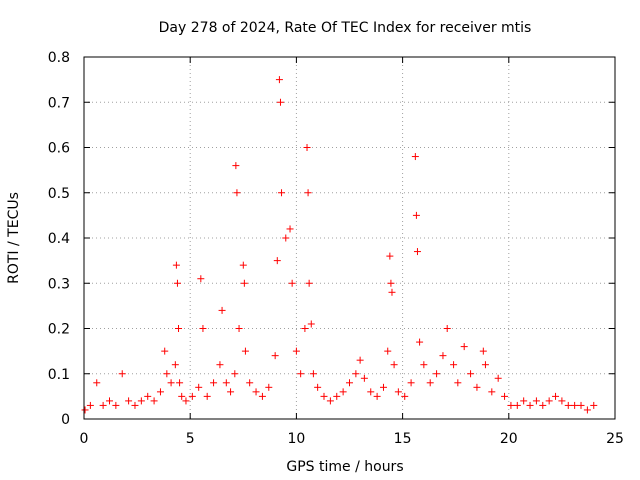  Describe the element at coordinates (59, 330) in the screenshot. I see `y-tick-label: 0.2` at that location.